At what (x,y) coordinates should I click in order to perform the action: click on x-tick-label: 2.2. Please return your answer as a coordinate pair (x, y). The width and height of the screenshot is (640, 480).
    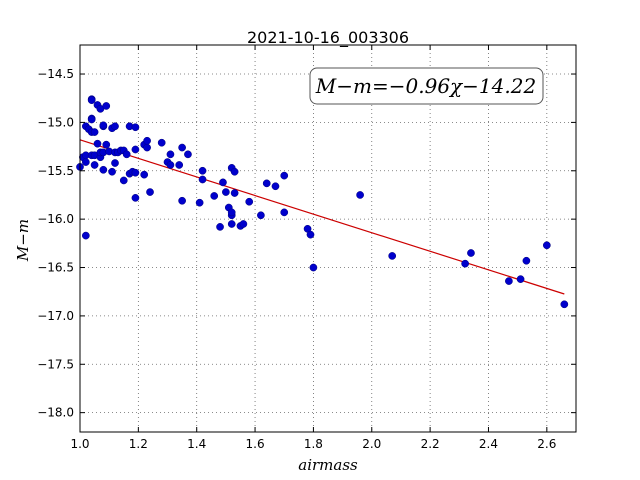
    Looking at the image, I should click on (430, 444).